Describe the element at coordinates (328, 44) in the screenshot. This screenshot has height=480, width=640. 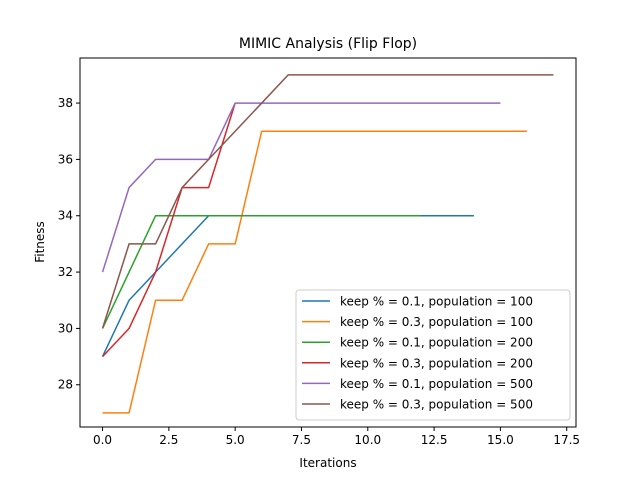
I see `chart-title: MIMIC Analysis (Flip Flop)` at that location.